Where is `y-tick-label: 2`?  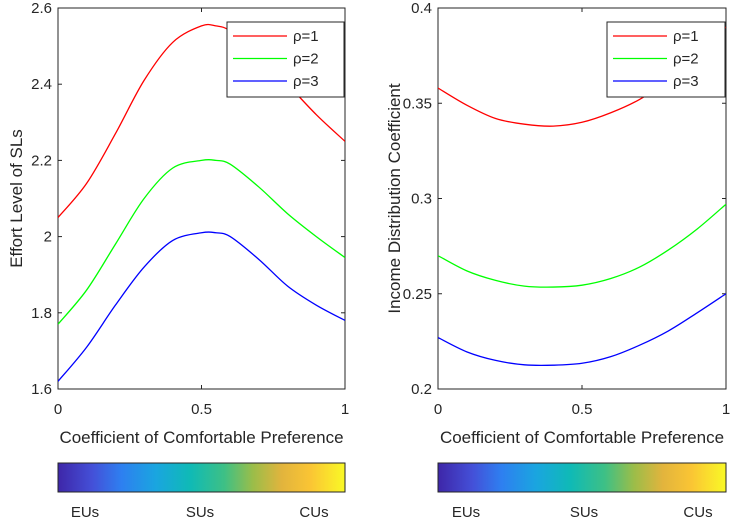
y-tick-label: 2 is located at coordinates (48, 237).